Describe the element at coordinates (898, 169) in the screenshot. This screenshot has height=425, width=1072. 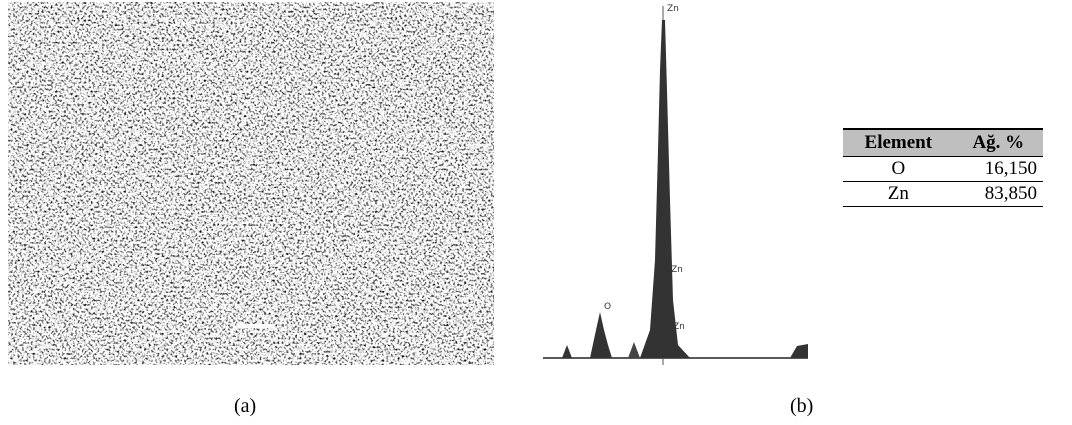
I see `cell: O` at that location.